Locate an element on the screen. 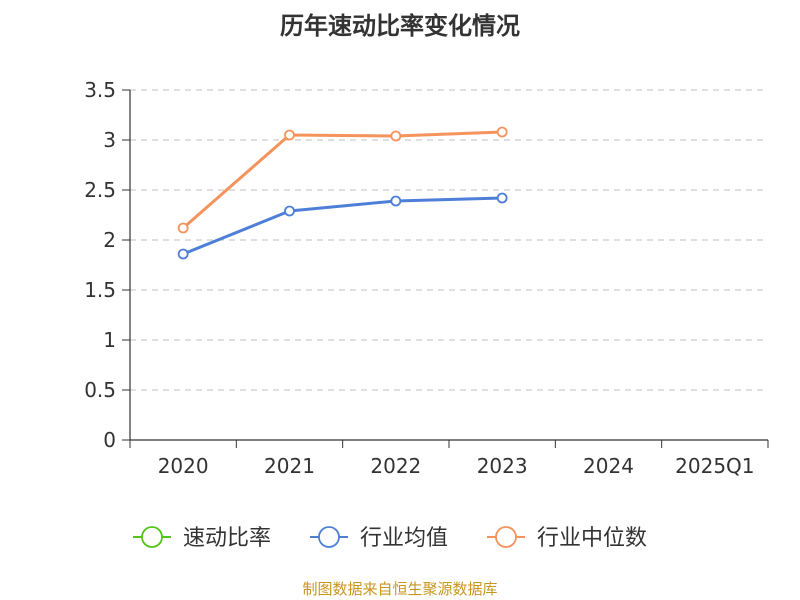 The image size is (800, 600). y-tick-label: 2.5 is located at coordinates (100, 190).